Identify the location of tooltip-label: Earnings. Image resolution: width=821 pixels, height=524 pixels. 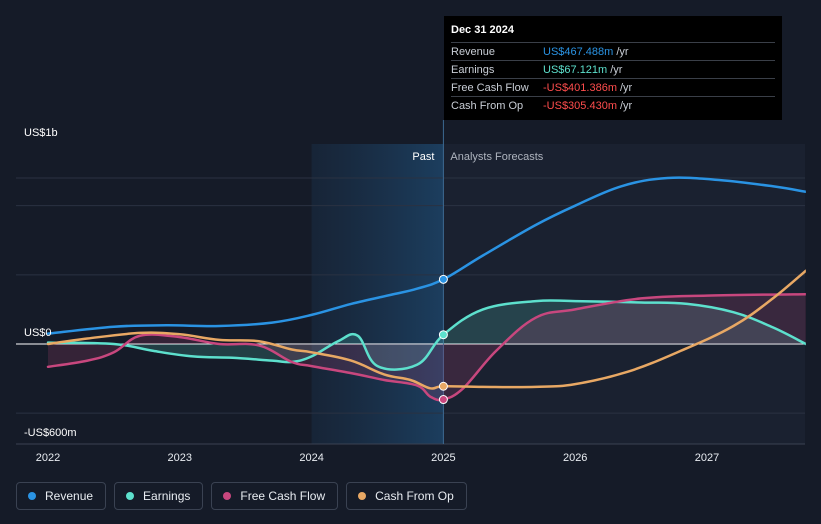
(473, 69).